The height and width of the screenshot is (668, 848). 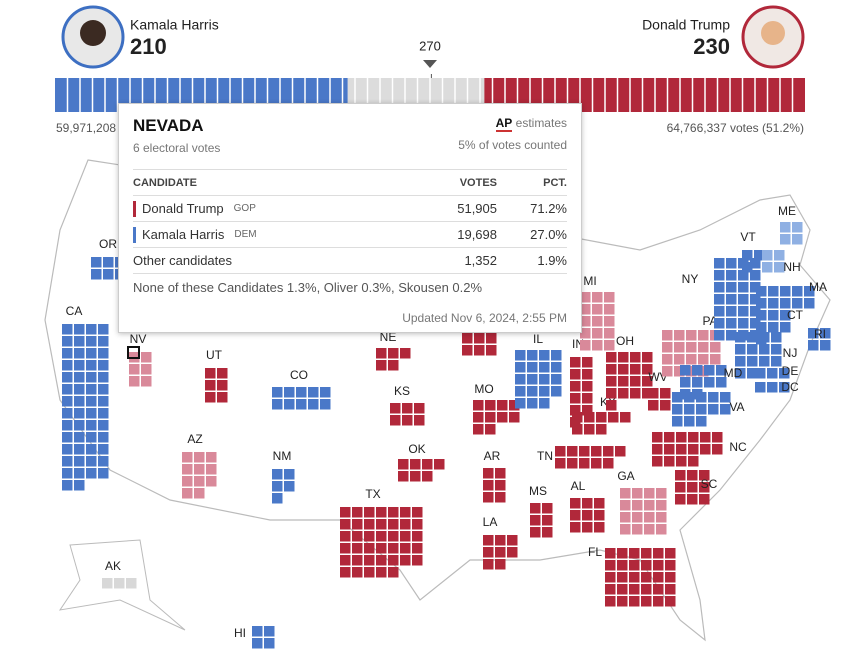 What do you see at coordinates (490, 522) in the screenshot?
I see `state-label: LA` at bounding box center [490, 522].